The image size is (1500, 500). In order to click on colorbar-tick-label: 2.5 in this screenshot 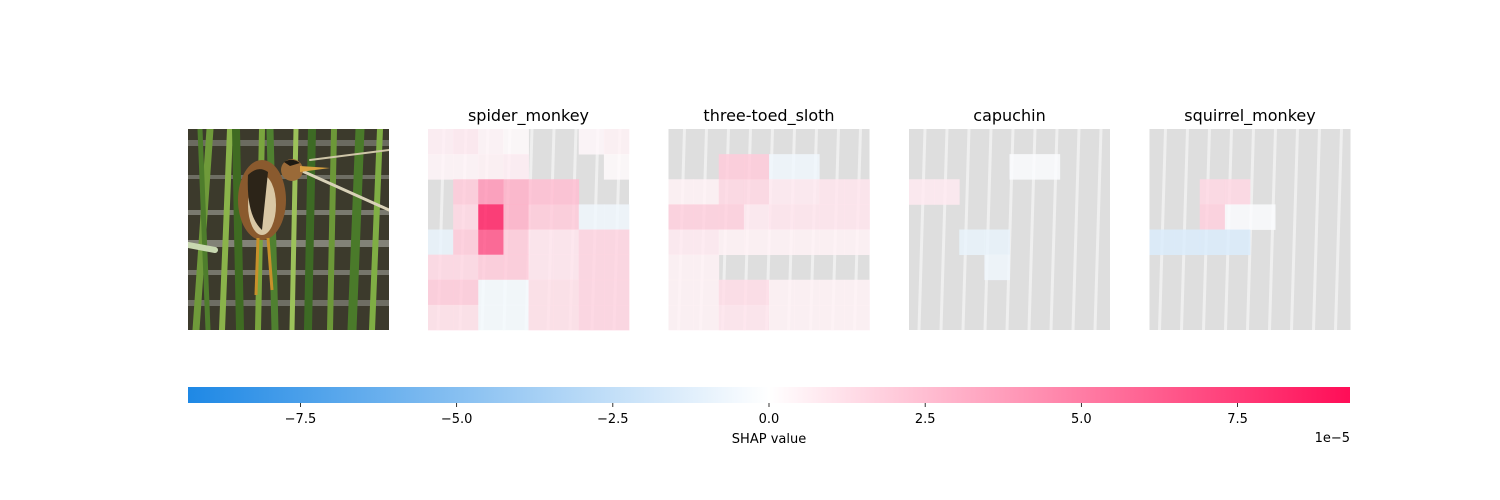, I will do `click(925, 419)`.